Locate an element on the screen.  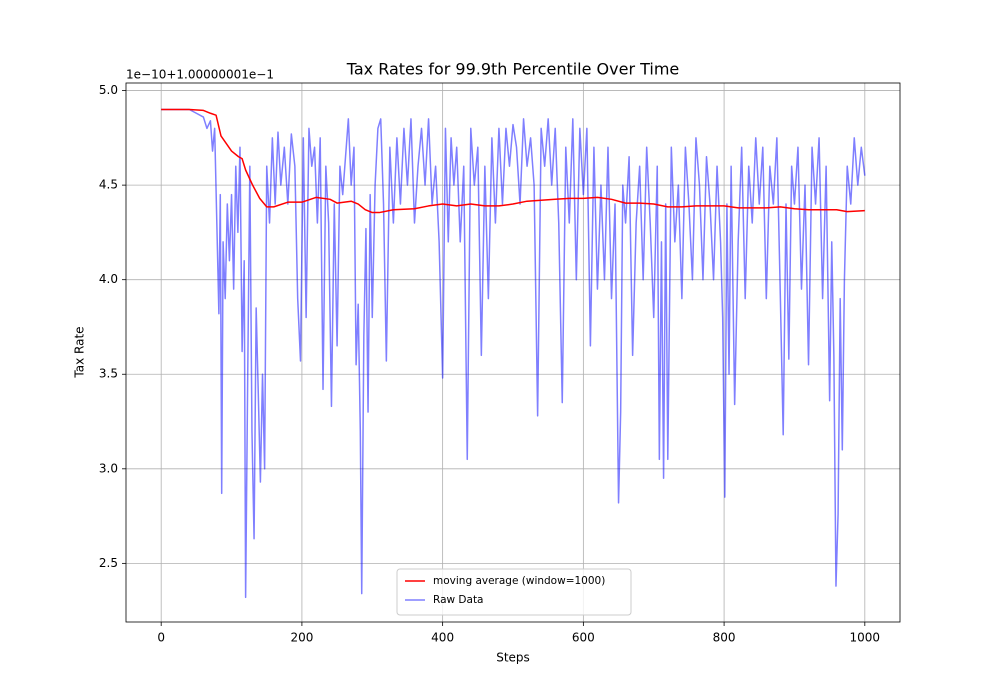
legend-box is located at coordinates (514, 592).